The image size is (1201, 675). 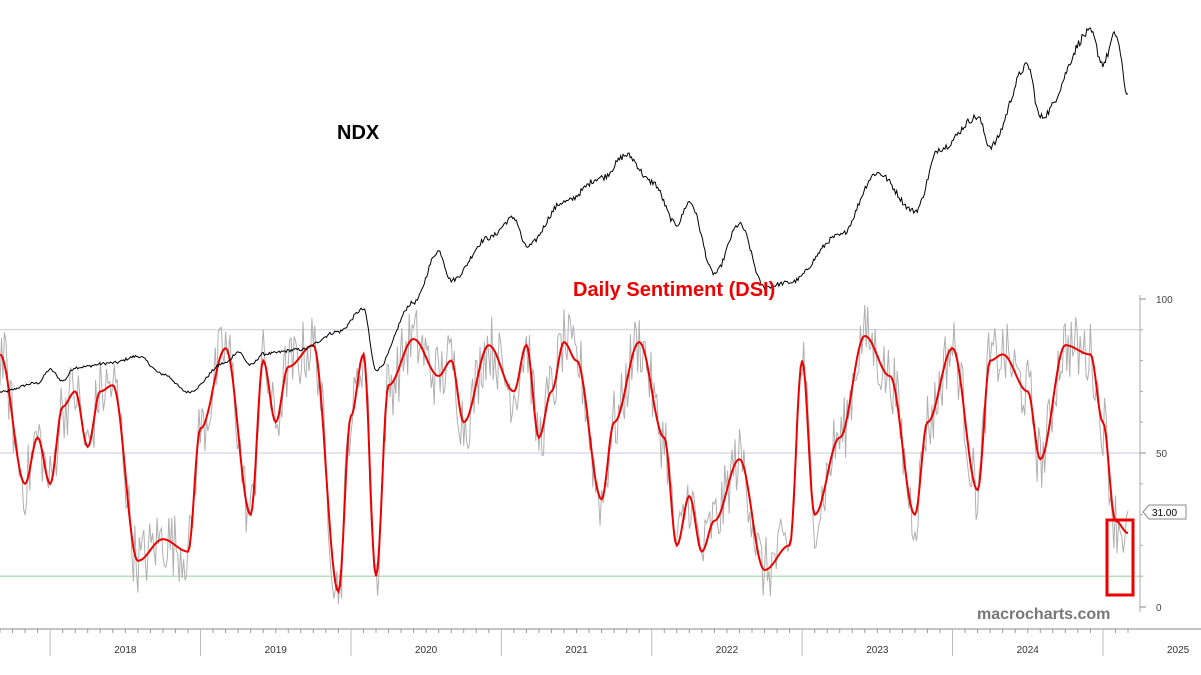 I want to click on dsi-tick-label: 0, so click(x=1159, y=608).